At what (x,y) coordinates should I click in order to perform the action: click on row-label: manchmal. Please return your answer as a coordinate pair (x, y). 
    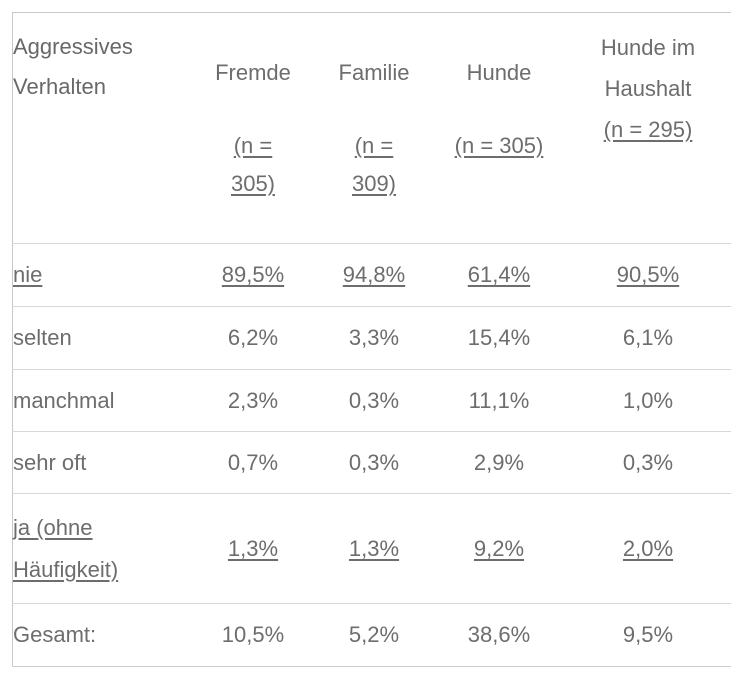
    Looking at the image, I should click on (102, 401).